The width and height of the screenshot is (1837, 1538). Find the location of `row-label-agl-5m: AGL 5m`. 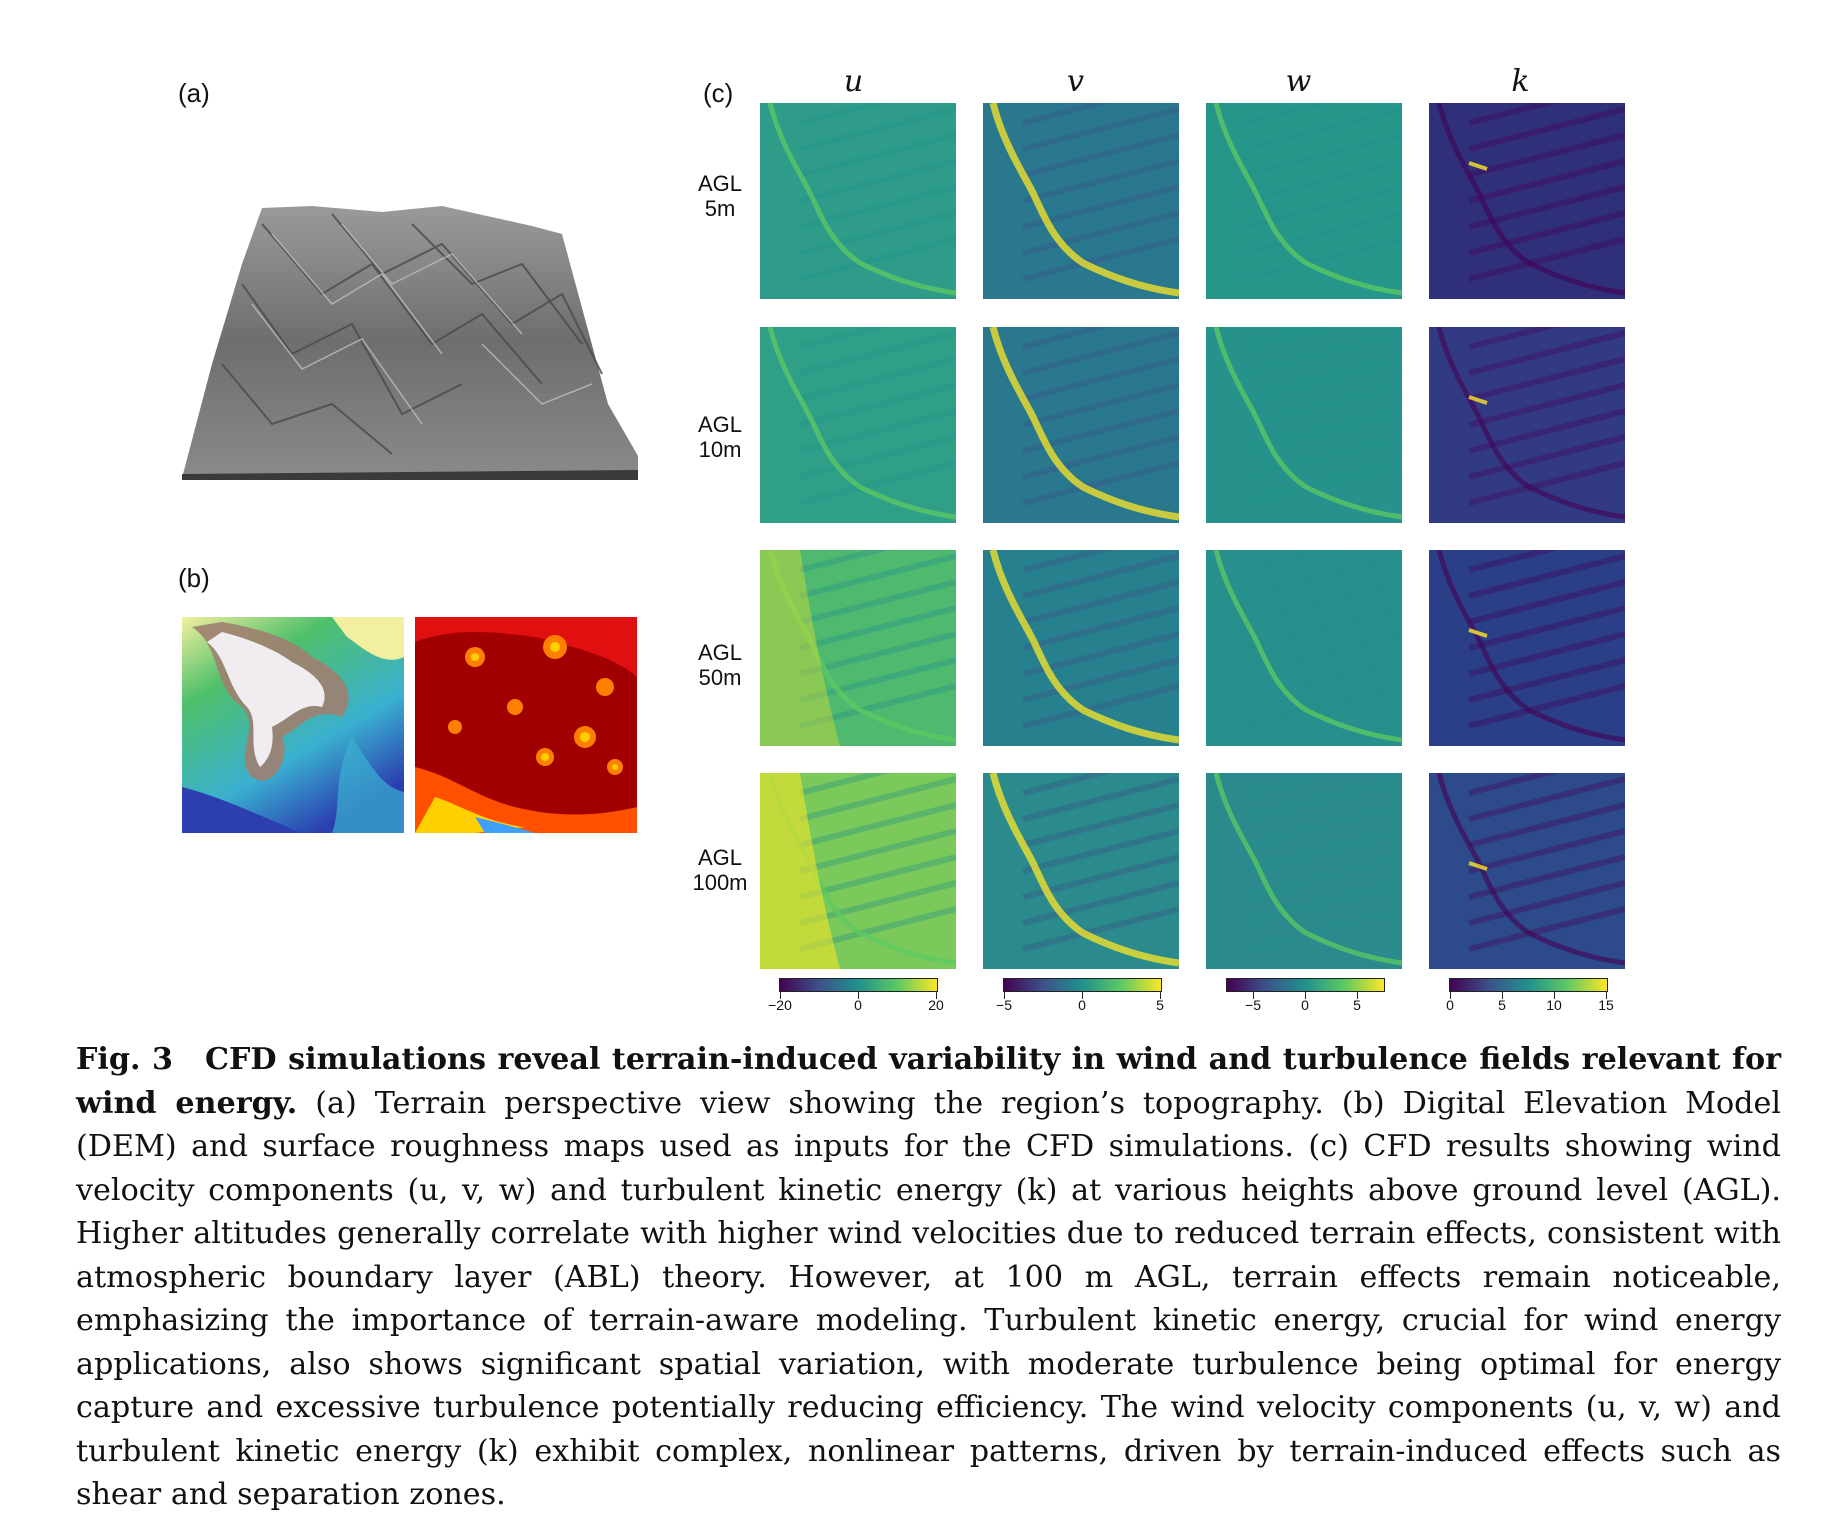

row-label-agl-5m: AGL 5m is located at coordinates (720, 196).